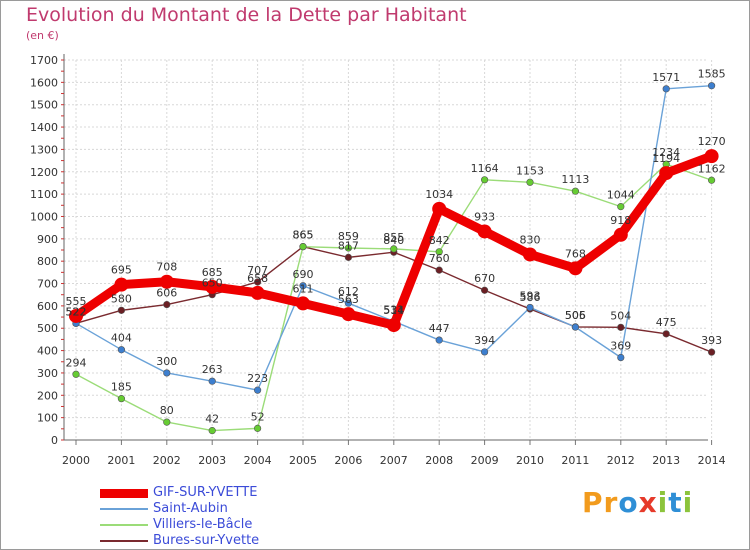 The image size is (750, 550). What do you see at coordinates (166, 293) in the screenshot?
I see `data-label-bures-sur-yvette: 606` at bounding box center [166, 293].